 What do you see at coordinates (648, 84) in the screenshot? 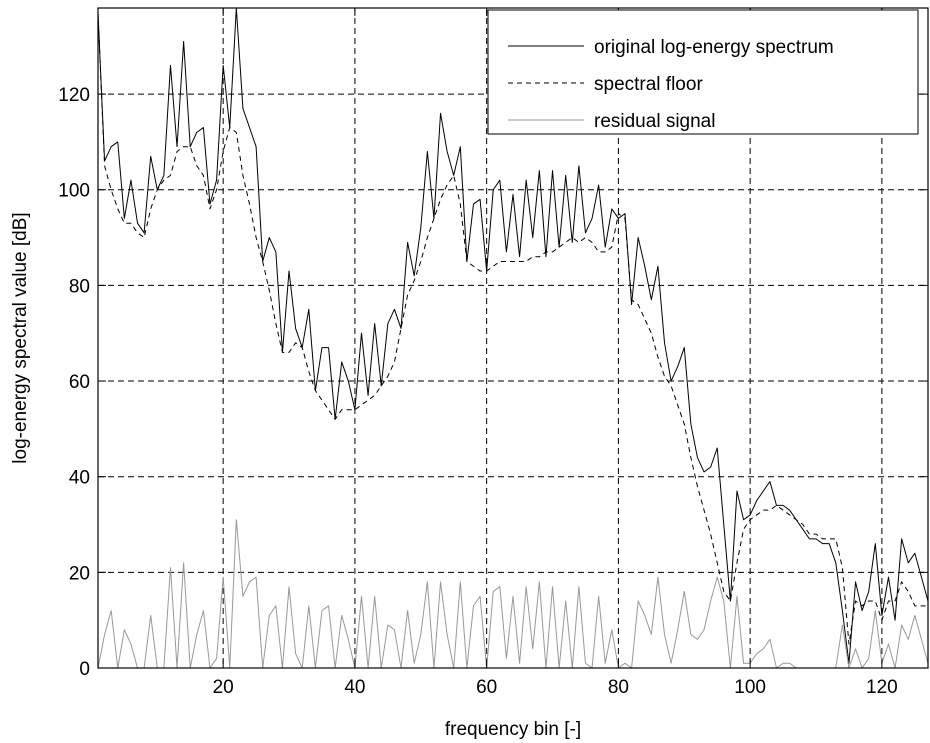
I see `legend-label-2: spectral floor` at bounding box center [648, 84].